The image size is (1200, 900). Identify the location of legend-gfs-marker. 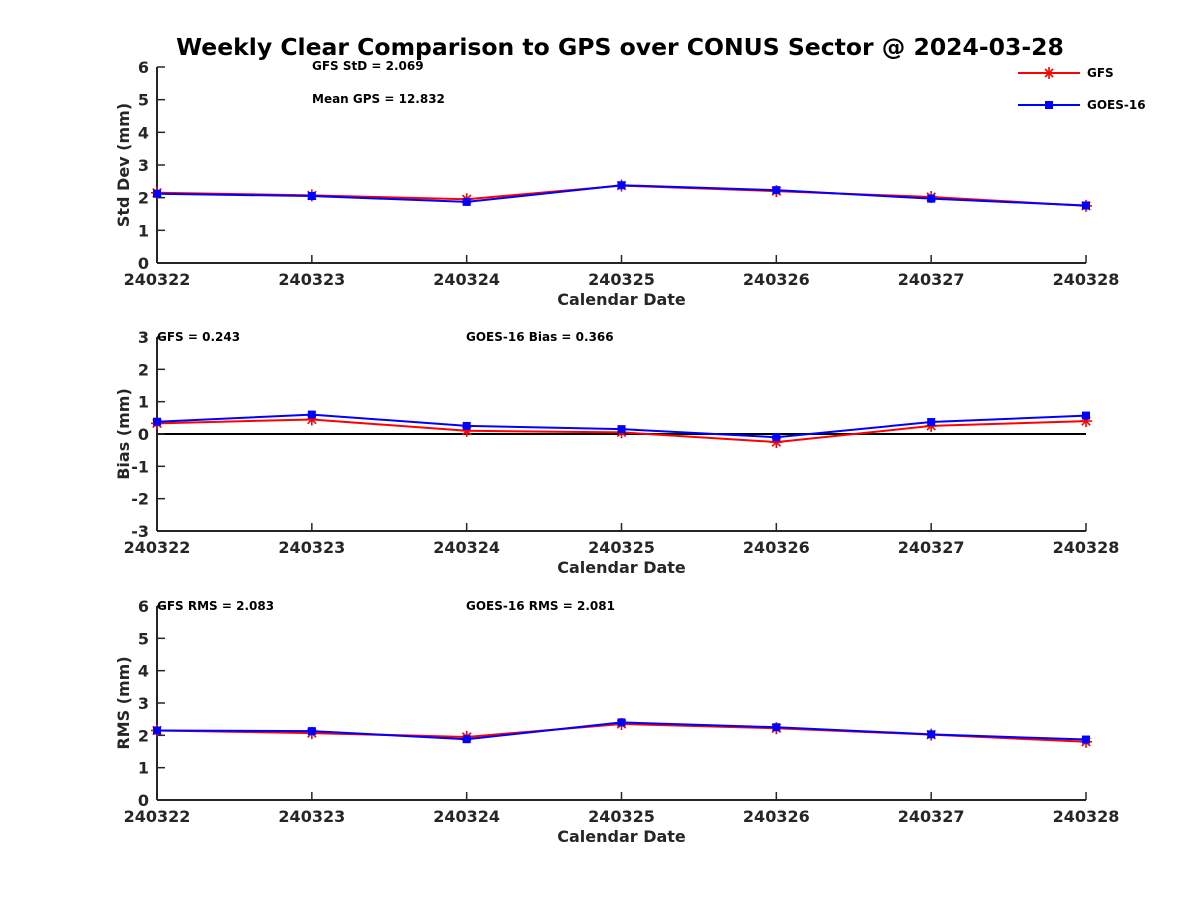
(1049, 73).